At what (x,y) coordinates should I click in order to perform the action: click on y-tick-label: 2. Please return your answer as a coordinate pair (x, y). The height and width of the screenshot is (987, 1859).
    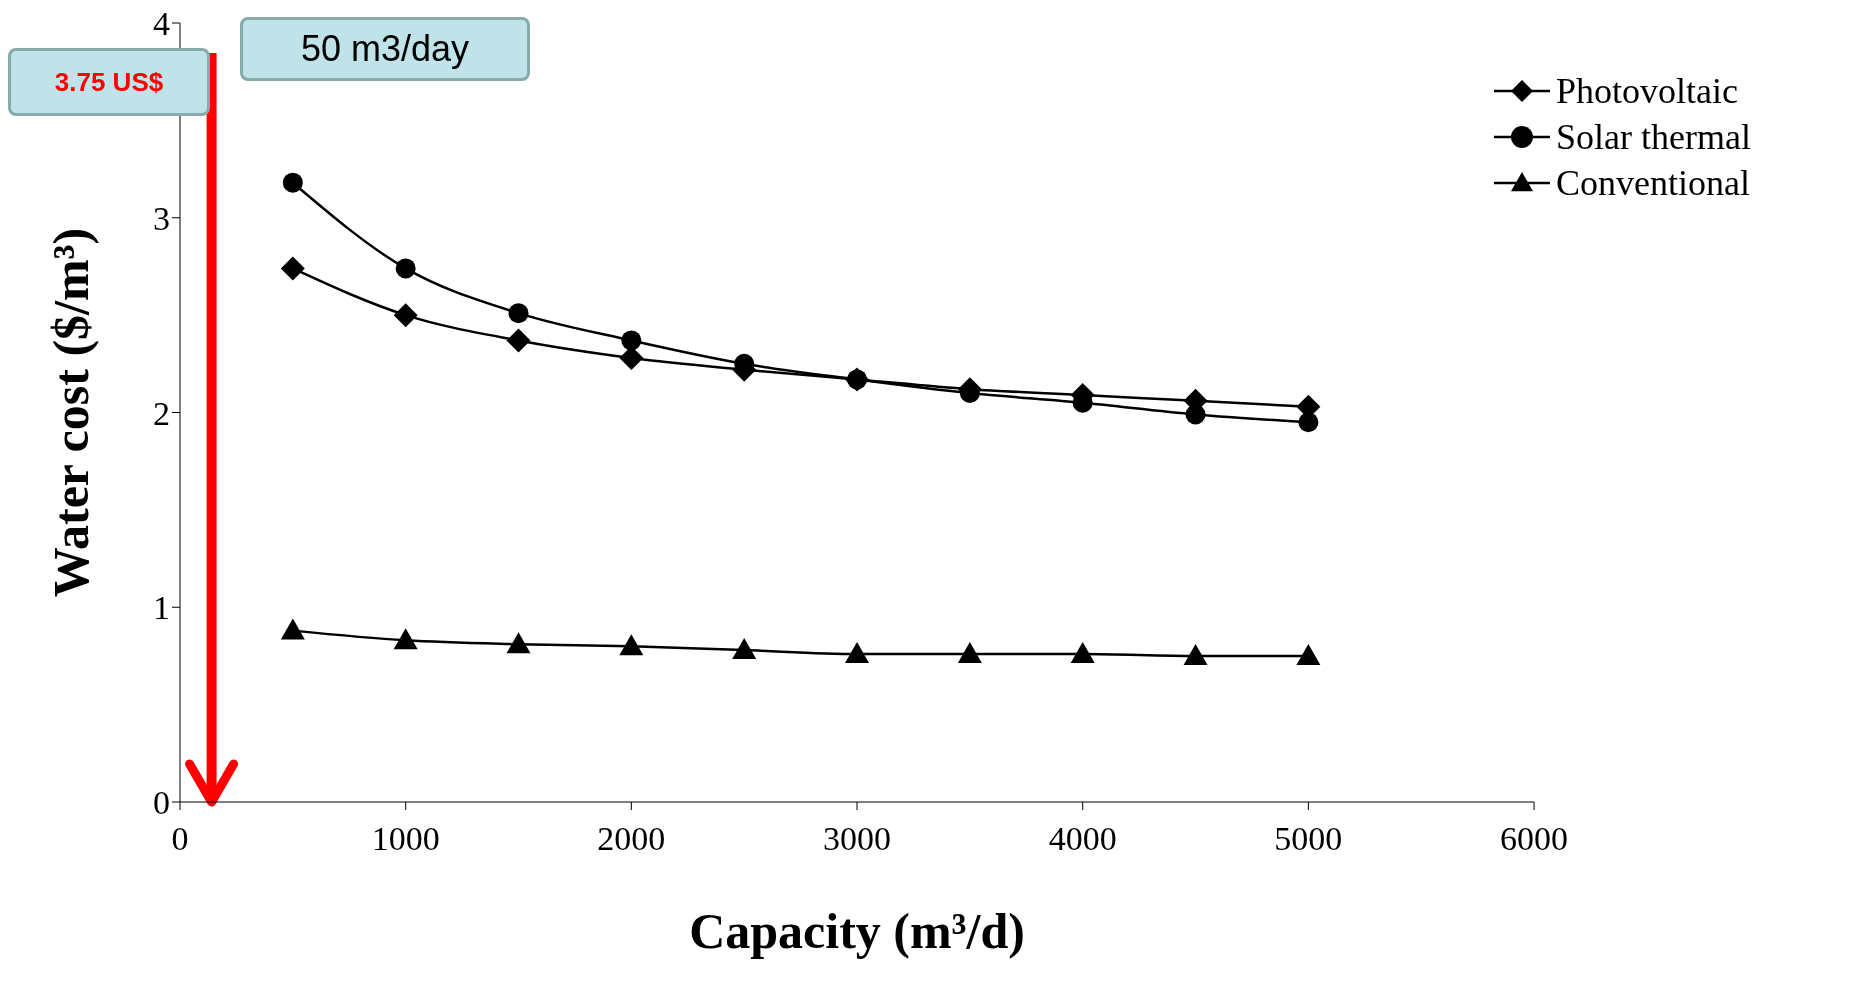
    Looking at the image, I should click on (161, 413).